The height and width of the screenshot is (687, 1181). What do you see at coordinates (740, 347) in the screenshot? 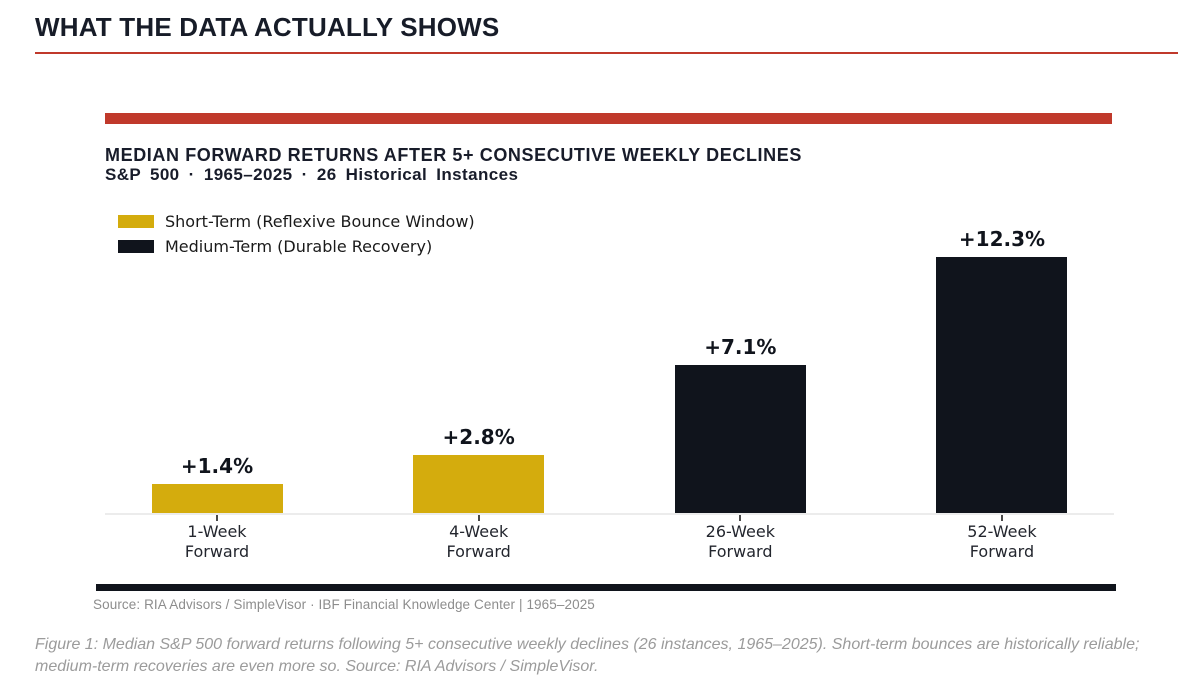
I see `bar-value-label: +7.1%` at bounding box center [740, 347].